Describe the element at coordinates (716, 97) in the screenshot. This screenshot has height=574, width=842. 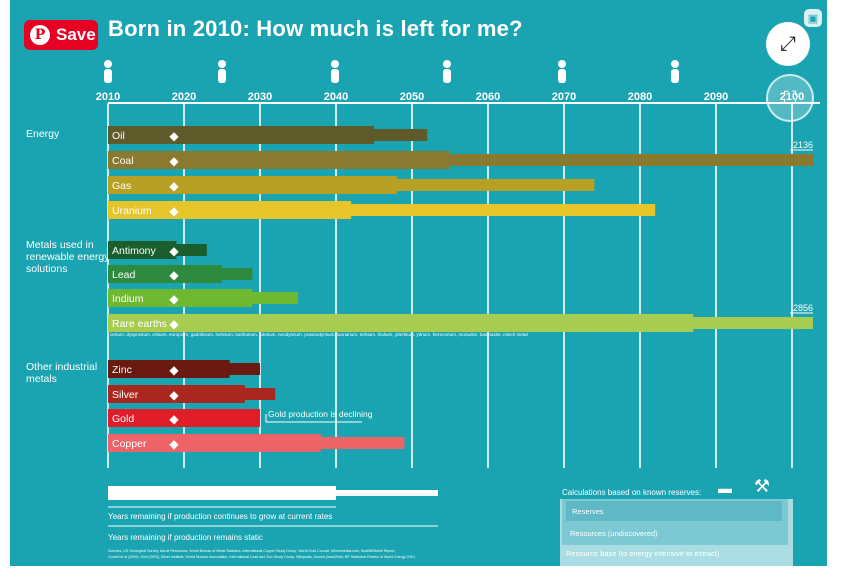
I see `x-tick-label: 2090` at that location.